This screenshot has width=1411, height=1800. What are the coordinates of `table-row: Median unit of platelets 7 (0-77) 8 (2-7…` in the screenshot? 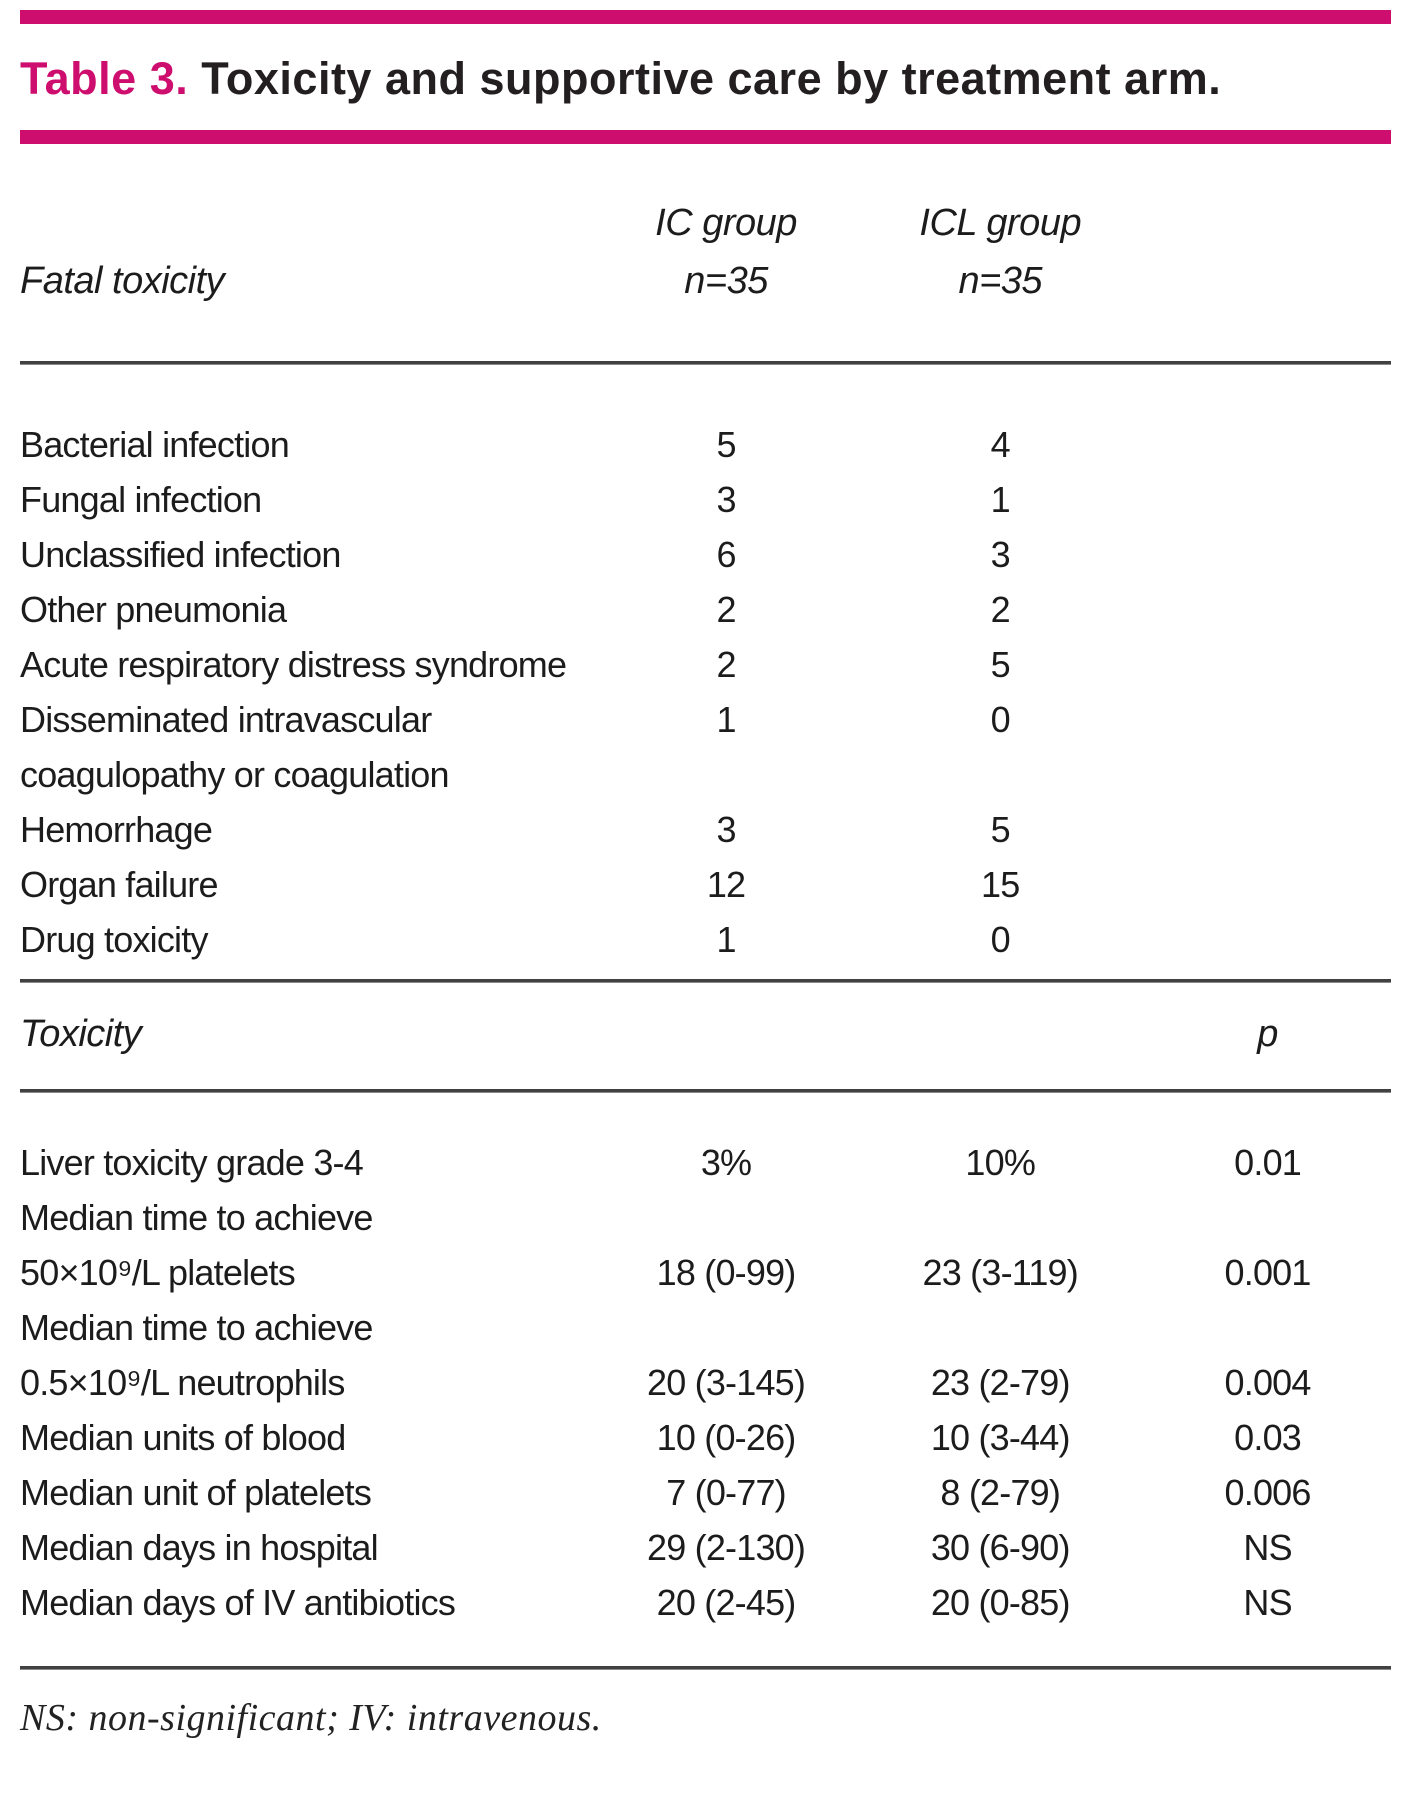 It's located at (705, 1492).